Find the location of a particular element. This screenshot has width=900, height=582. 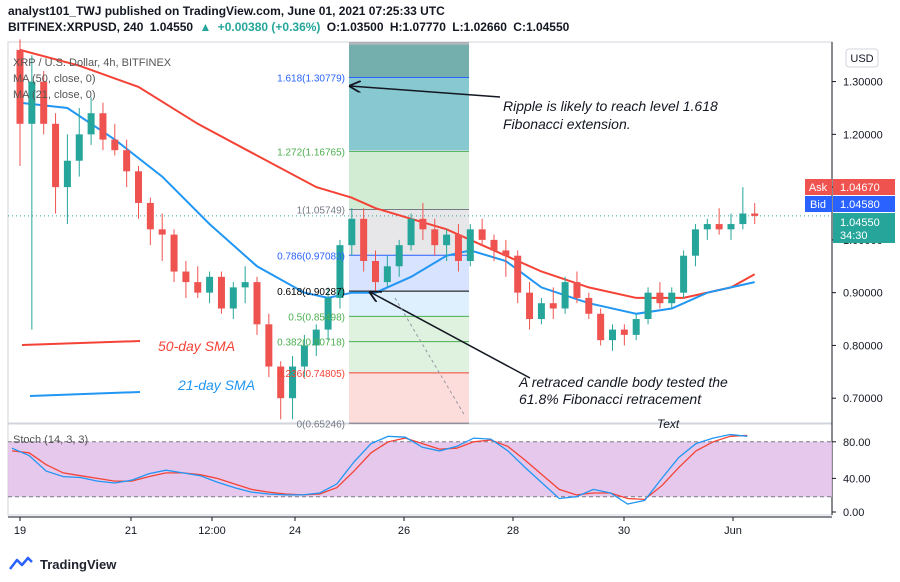

sma50-legend-line is located at coordinates (81, 343).